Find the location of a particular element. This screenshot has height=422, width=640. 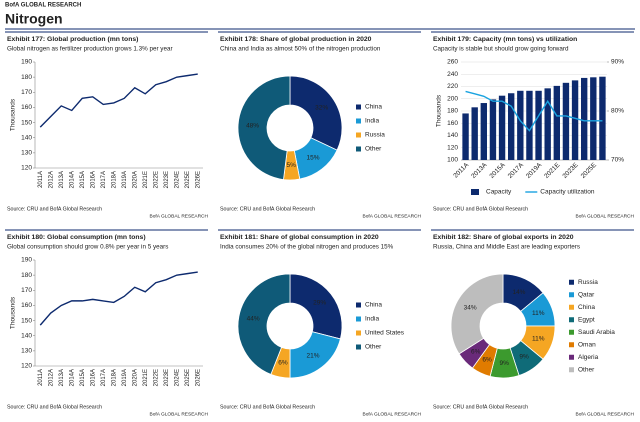

x-tick-label: 2012A is located at coordinates (51, 179).